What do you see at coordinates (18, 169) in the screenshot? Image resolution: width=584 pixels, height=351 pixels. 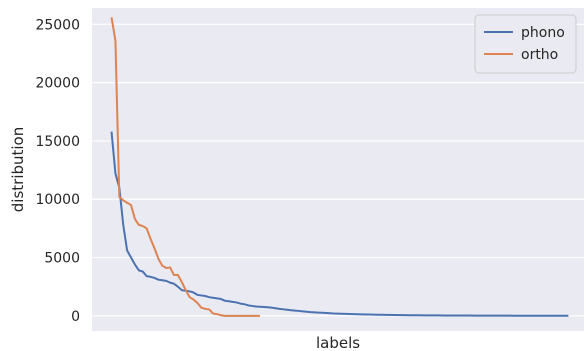 I see `y-axis-label: distribution` at bounding box center [18, 169].